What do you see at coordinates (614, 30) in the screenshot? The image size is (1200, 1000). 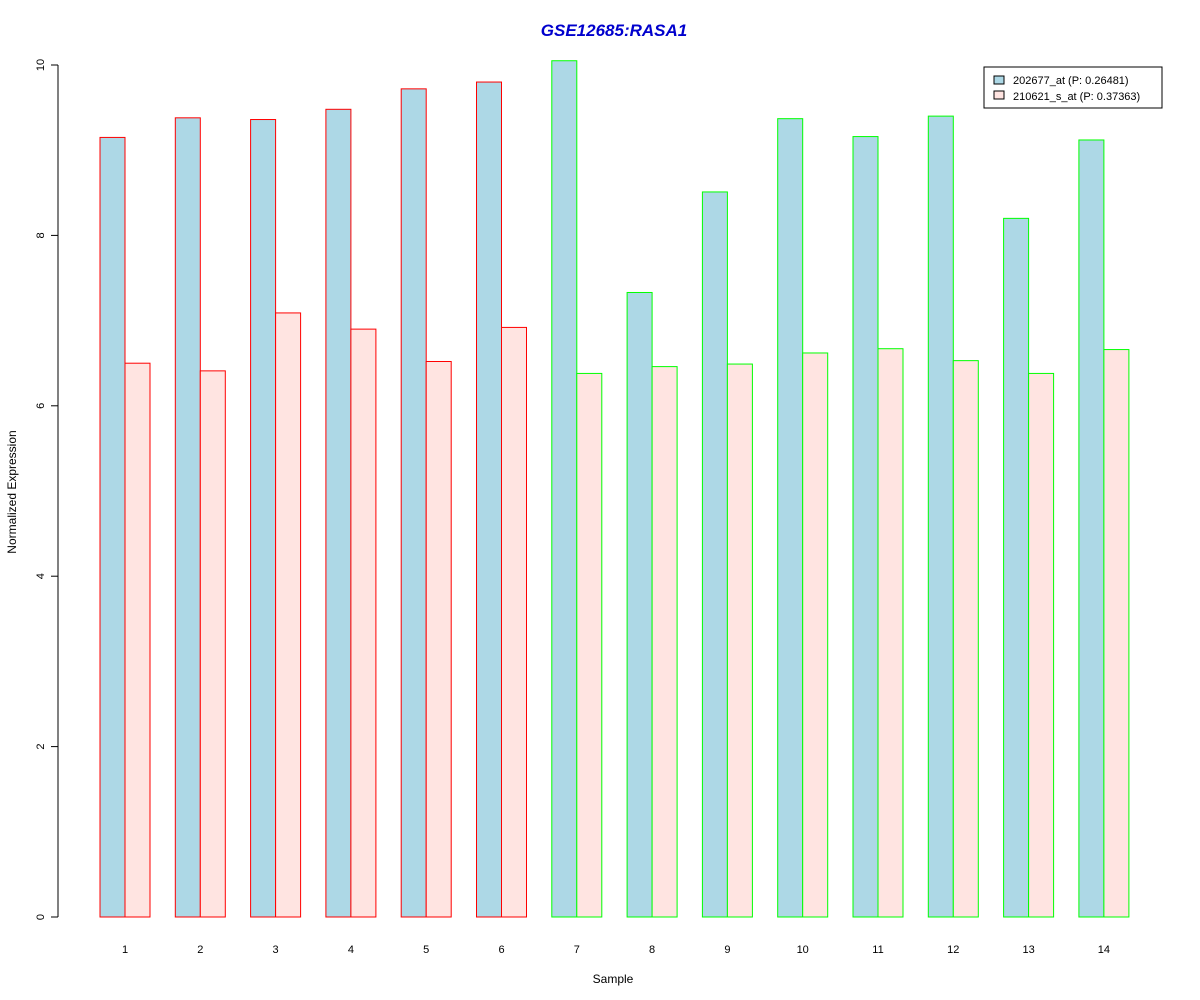 I see `chart-title: GSE12685:RASA1` at bounding box center [614, 30].